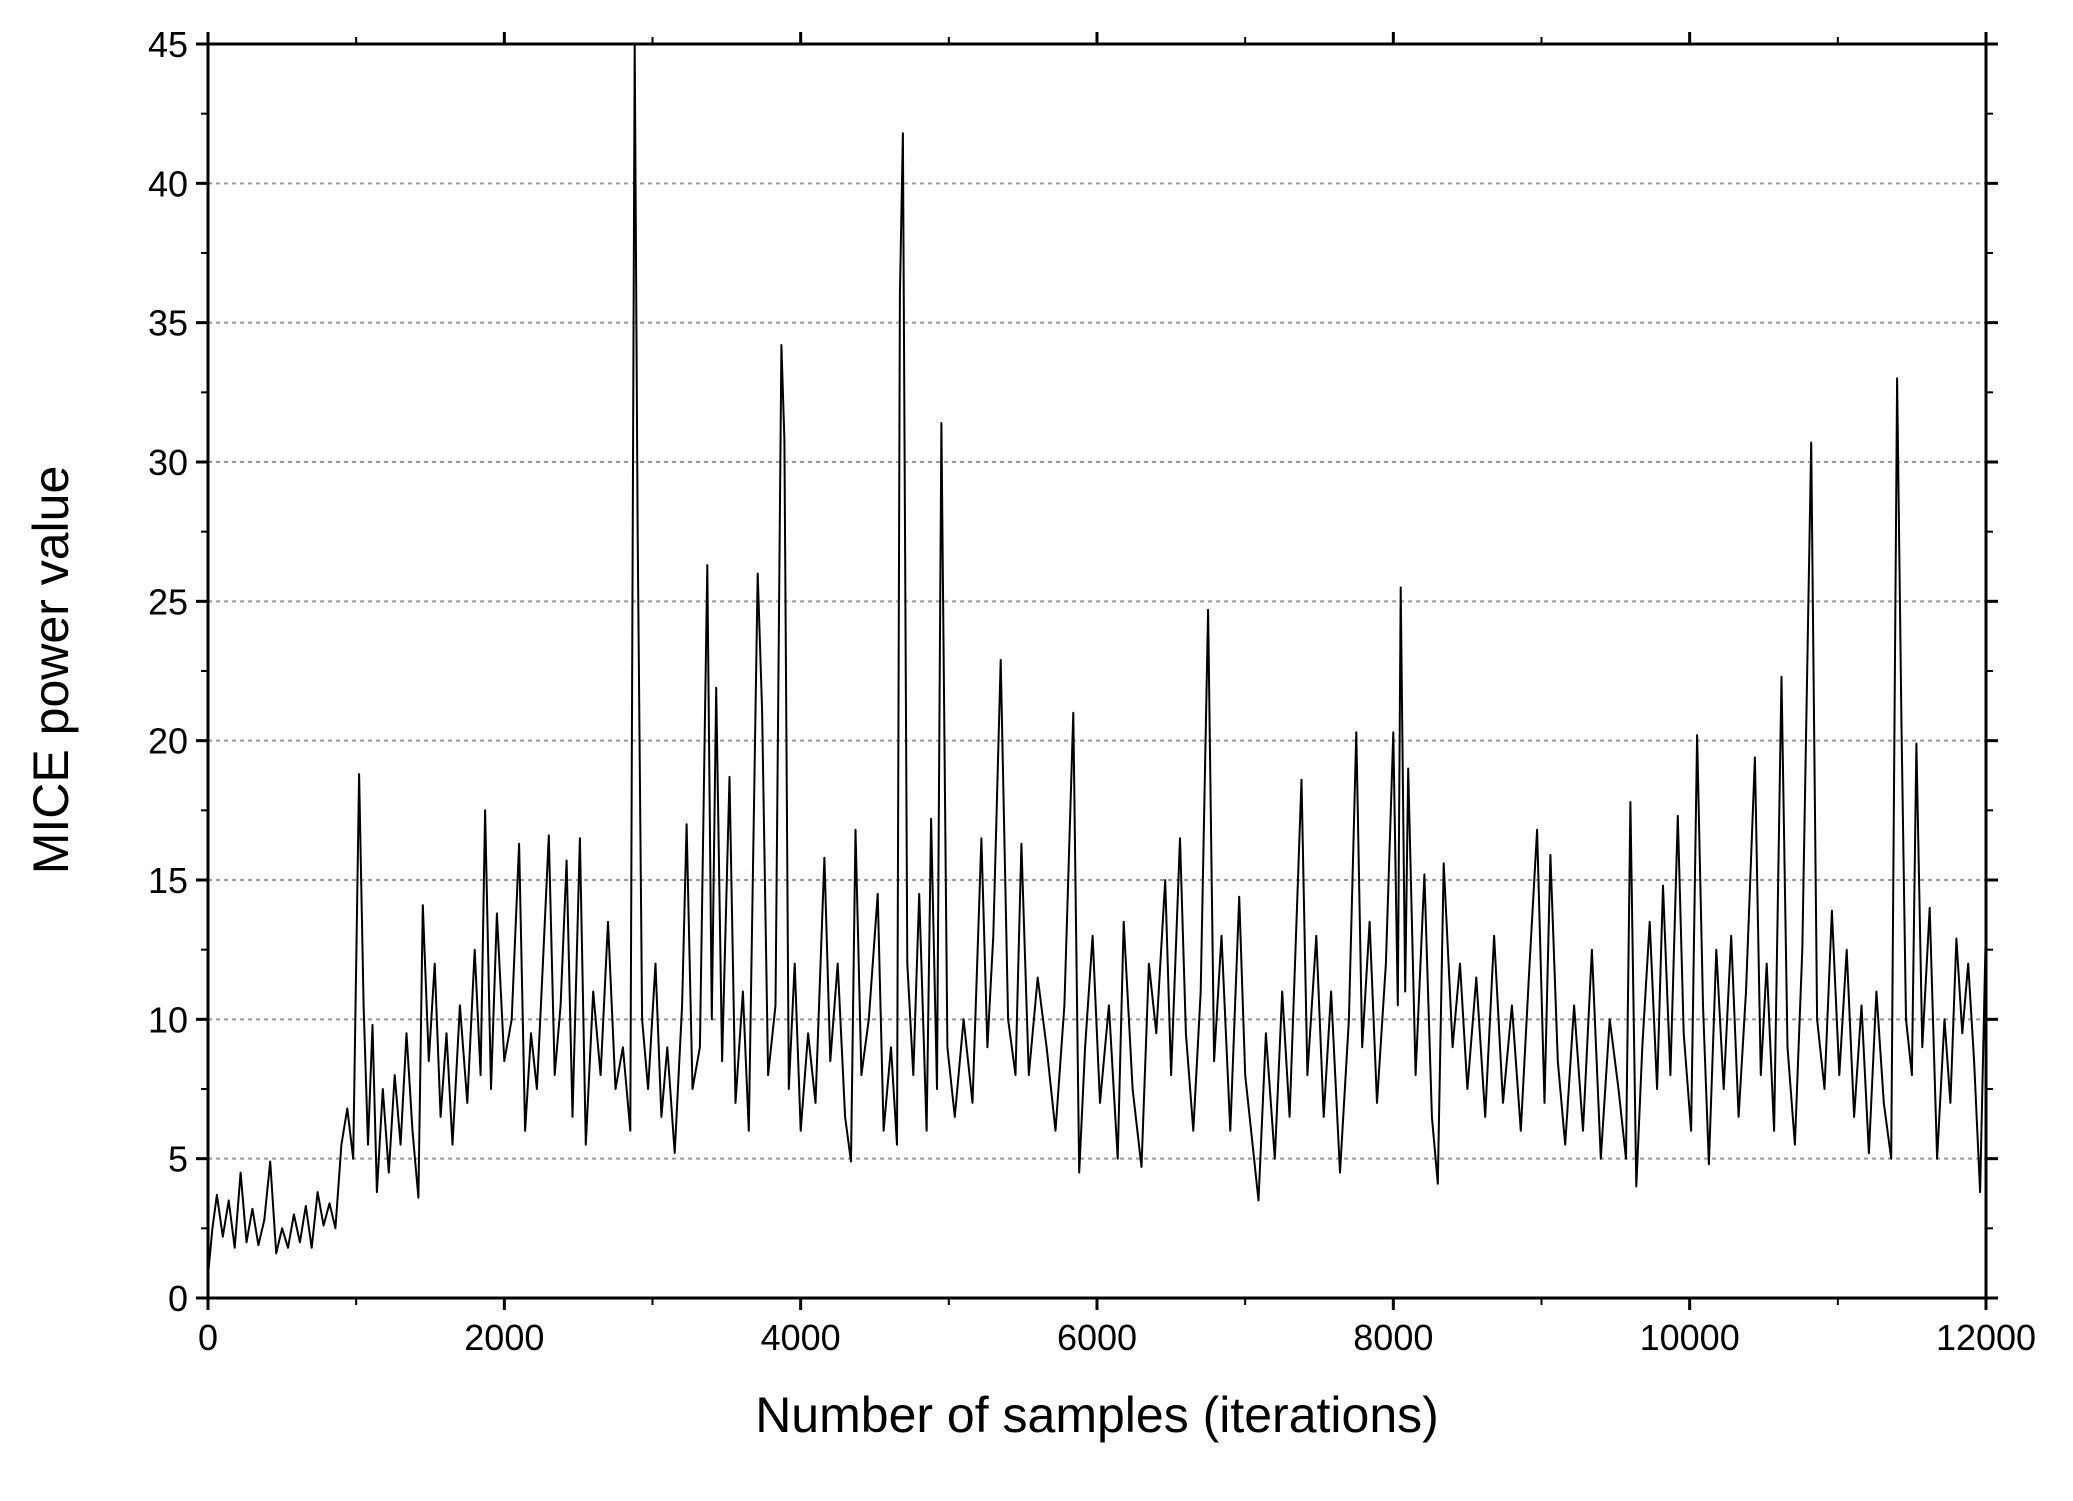 The width and height of the screenshot is (2073, 1501). I want to click on x-tick-label: 10000, so click(1690, 1337).